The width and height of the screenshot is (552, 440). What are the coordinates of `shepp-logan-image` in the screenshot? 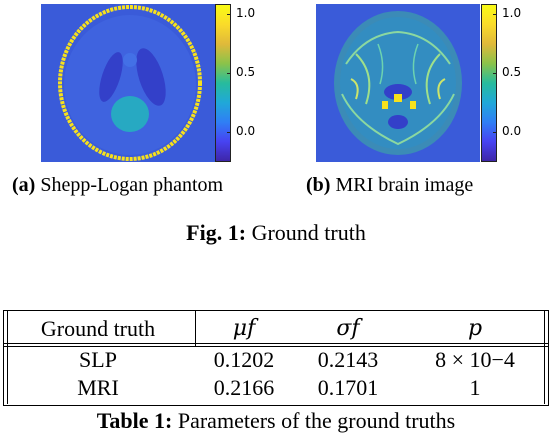 It's located at (130, 83).